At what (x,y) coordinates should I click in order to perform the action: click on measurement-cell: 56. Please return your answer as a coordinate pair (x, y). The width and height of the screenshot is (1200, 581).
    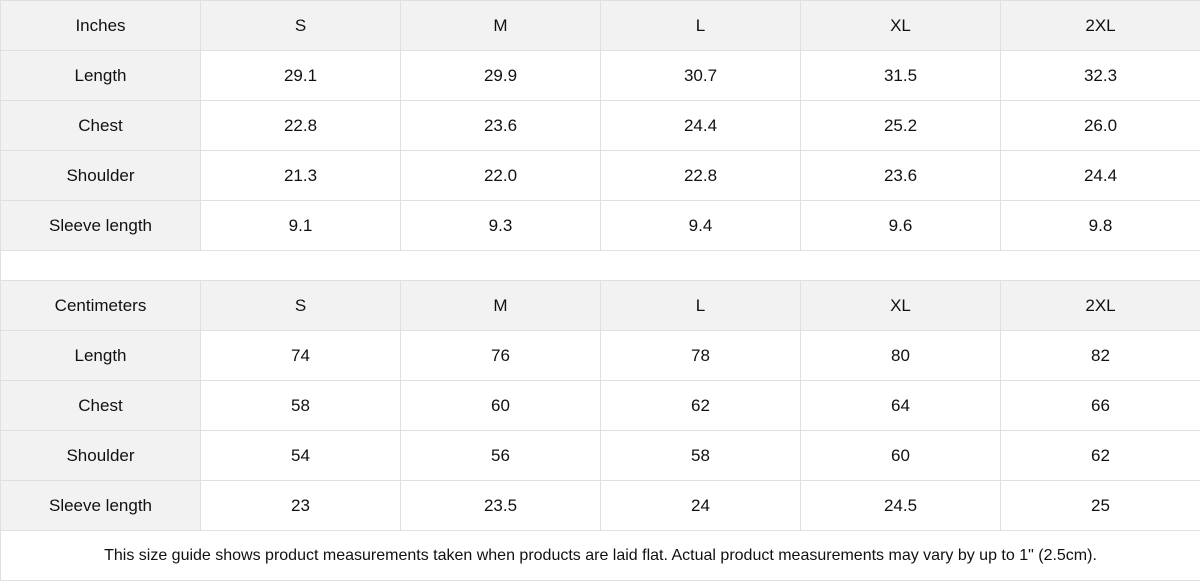
    Looking at the image, I should click on (501, 456).